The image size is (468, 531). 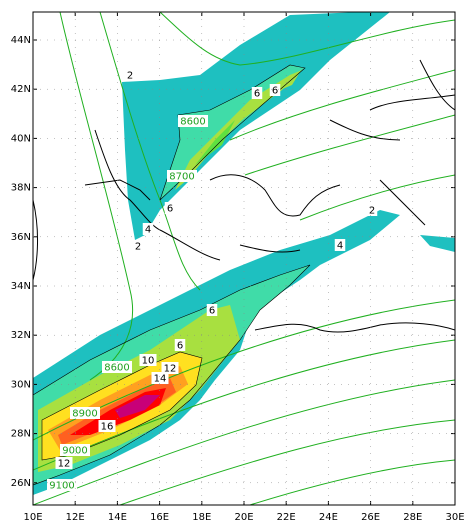 I want to click on contour-label: 9100, so click(x=61, y=486).